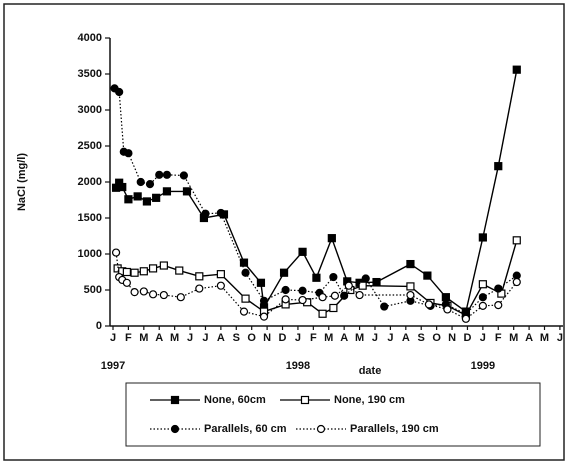 The width and height of the screenshot is (569, 465). Describe the element at coordinates (90, 110) in the screenshot. I see `y-tick-label: 3000` at that location.